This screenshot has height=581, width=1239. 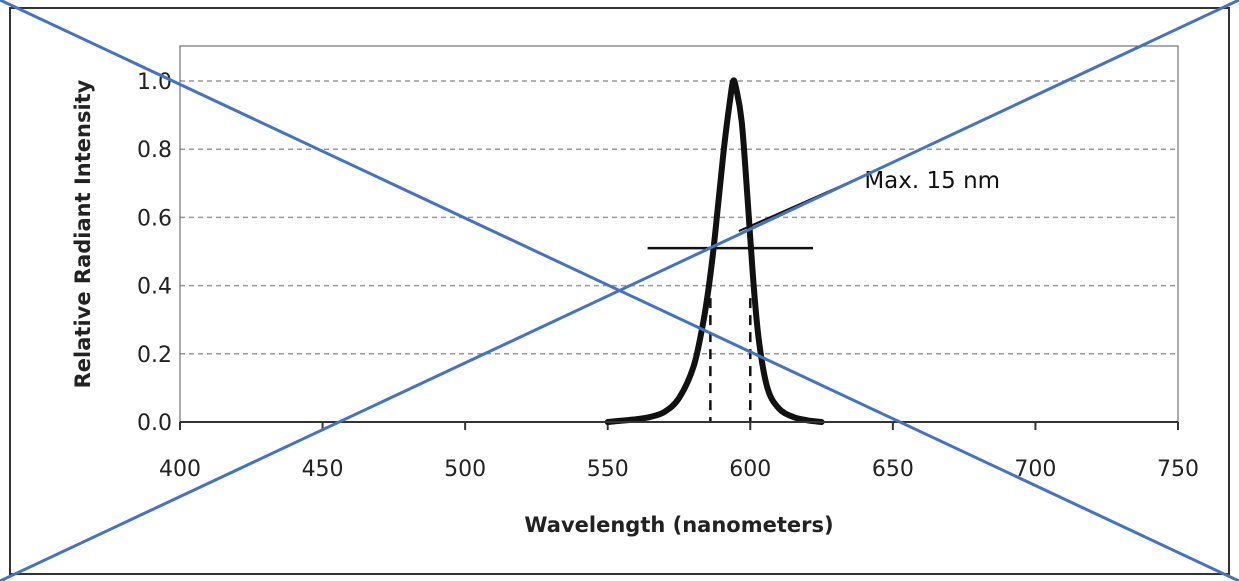 I want to click on y-tick-label: 0.2, so click(x=154, y=355).